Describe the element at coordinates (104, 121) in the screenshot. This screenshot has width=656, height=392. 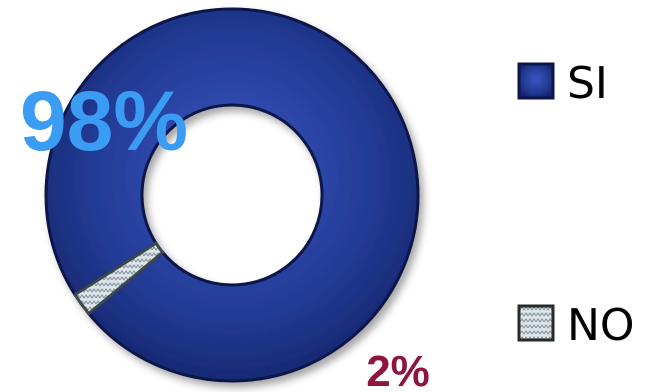
I see `data-label-si: 98%` at that location.